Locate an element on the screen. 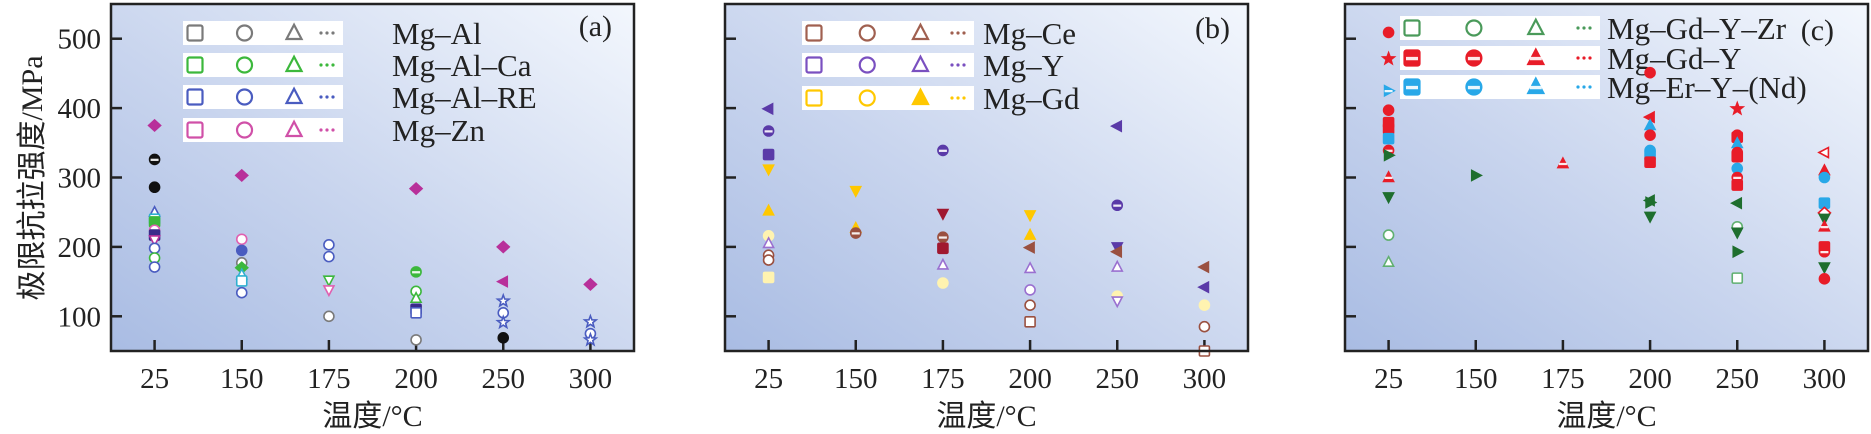  legend-entry: Mg–Gd–Y–Zr is located at coordinates (1593, 28).